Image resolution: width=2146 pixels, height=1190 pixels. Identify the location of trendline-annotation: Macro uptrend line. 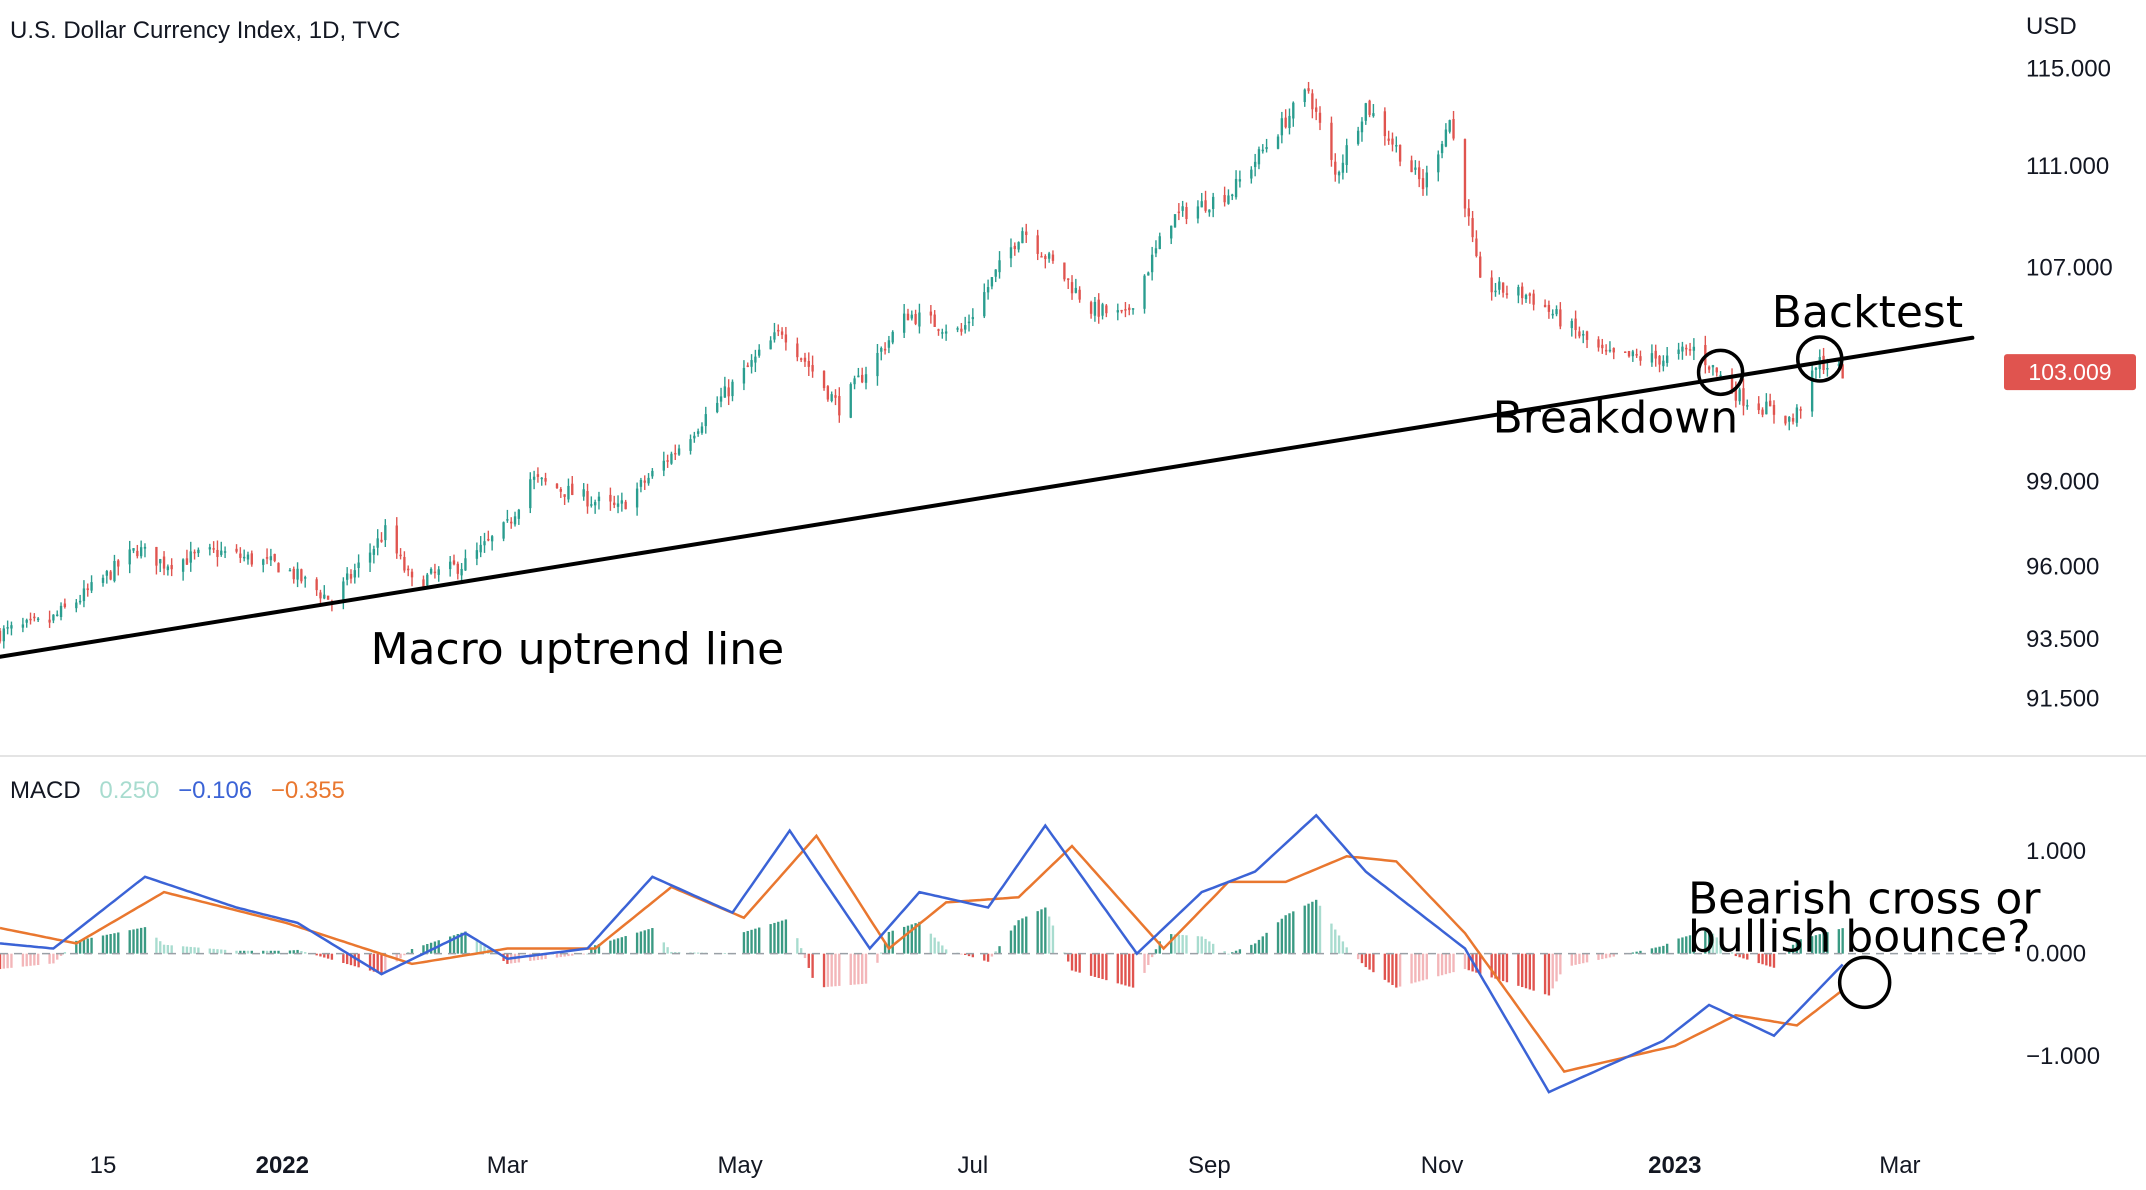
(578, 649).